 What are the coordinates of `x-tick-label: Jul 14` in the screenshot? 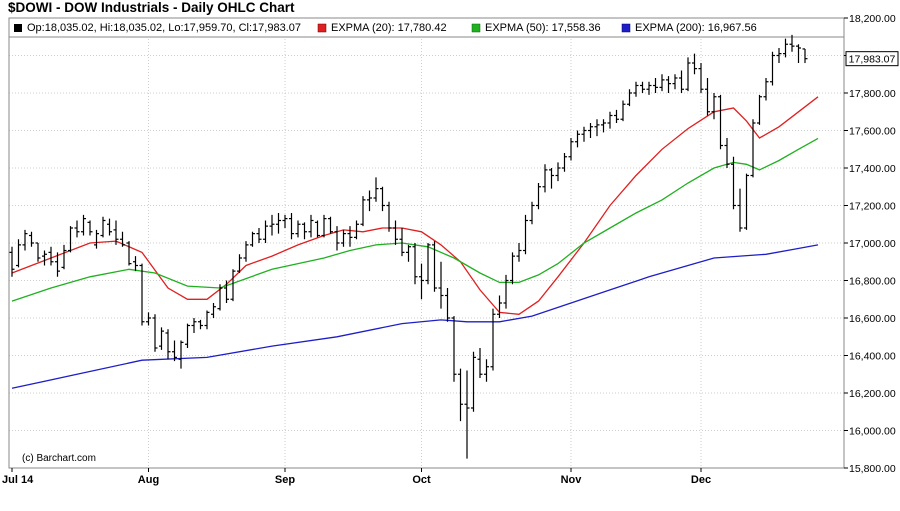 It's located at (18, 480).